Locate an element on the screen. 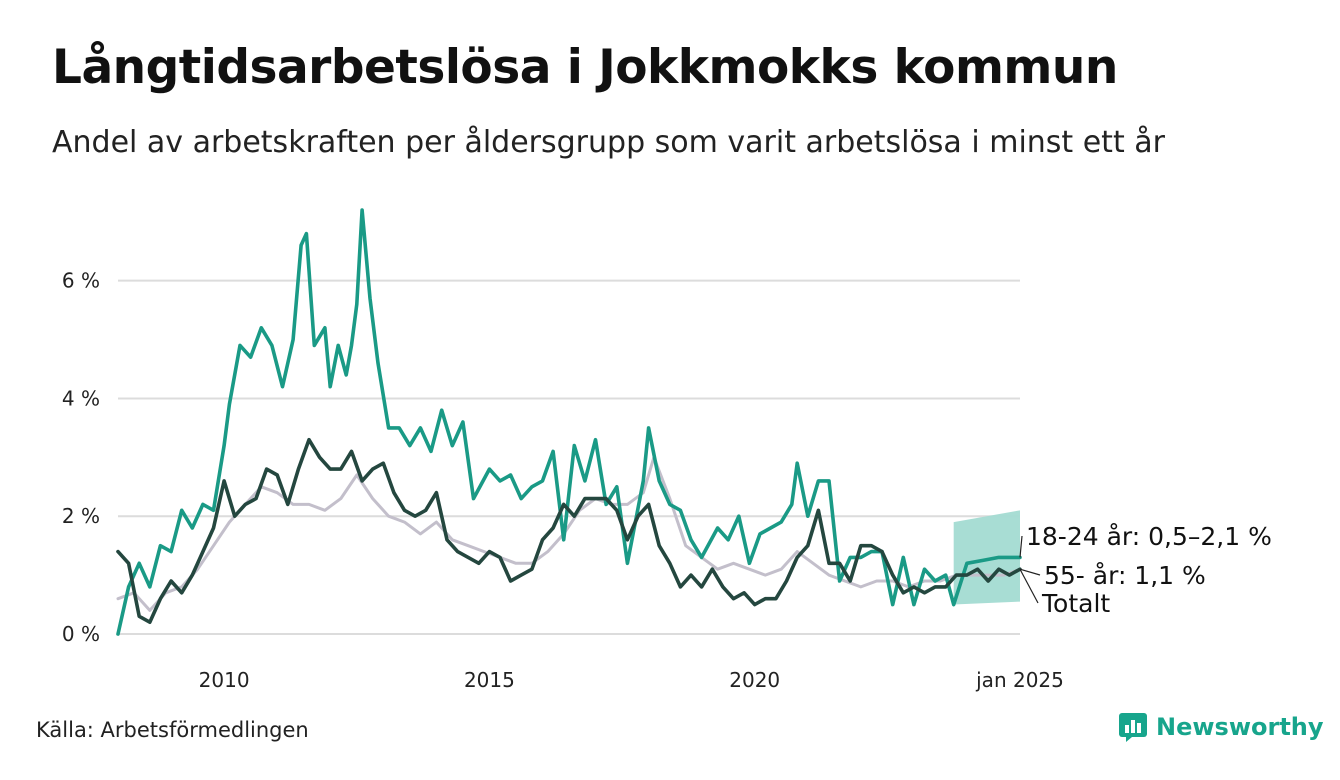 This screenshot has height=780, width=1340. x-tick-label: 2020 is located at coordinates (754, 680).